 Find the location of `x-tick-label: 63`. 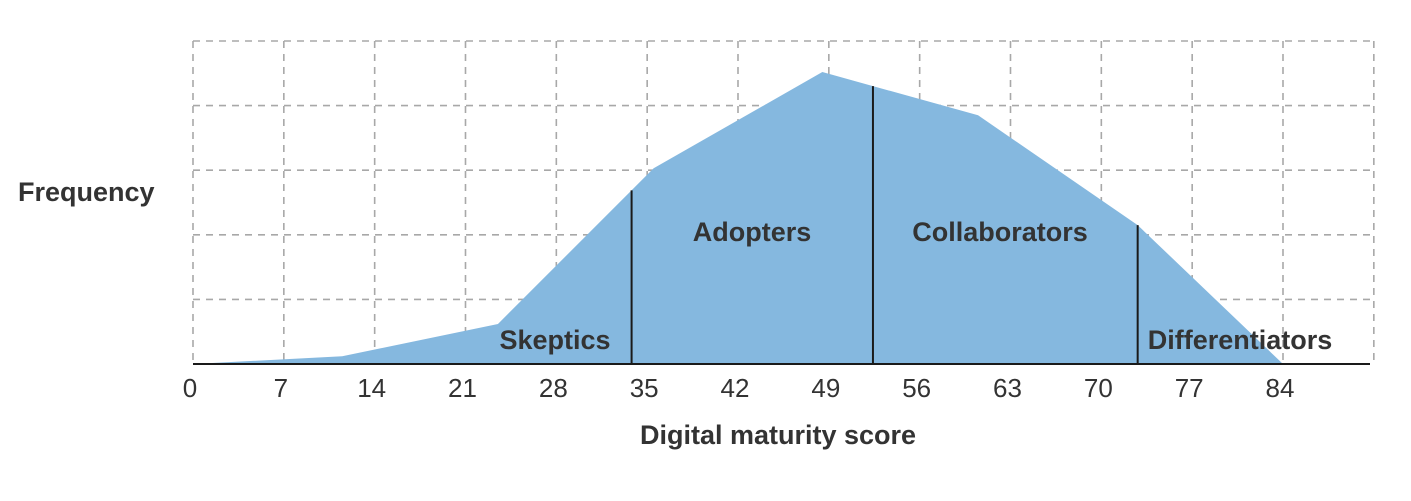

x-tick-label: 63 is located at coordinates (1007, 388).